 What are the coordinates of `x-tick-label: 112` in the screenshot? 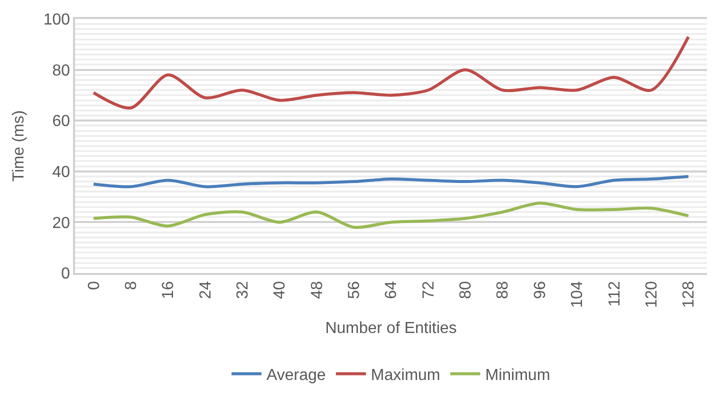 It's located at (615, 294).